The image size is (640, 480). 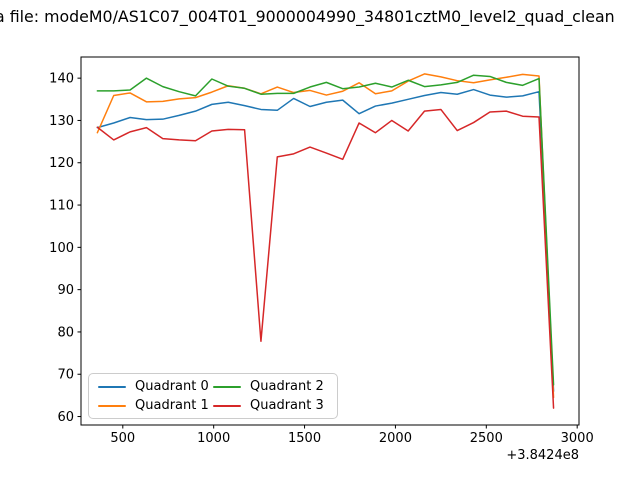 What do you see at coordinates (486, 438) in the screenshot?
I see `x-tick-label: 2500` at bounding box center [486, 438].